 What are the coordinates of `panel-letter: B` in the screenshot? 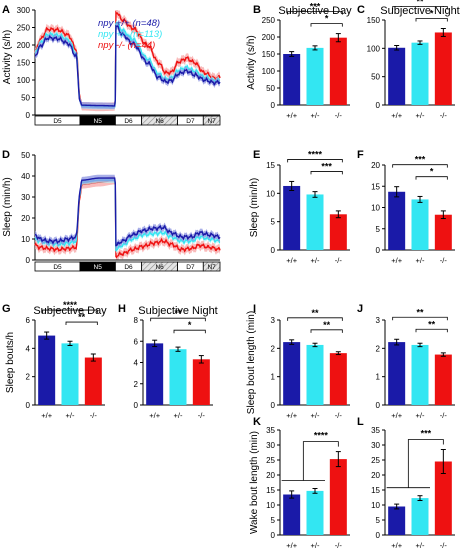 It's located at (257, 10).